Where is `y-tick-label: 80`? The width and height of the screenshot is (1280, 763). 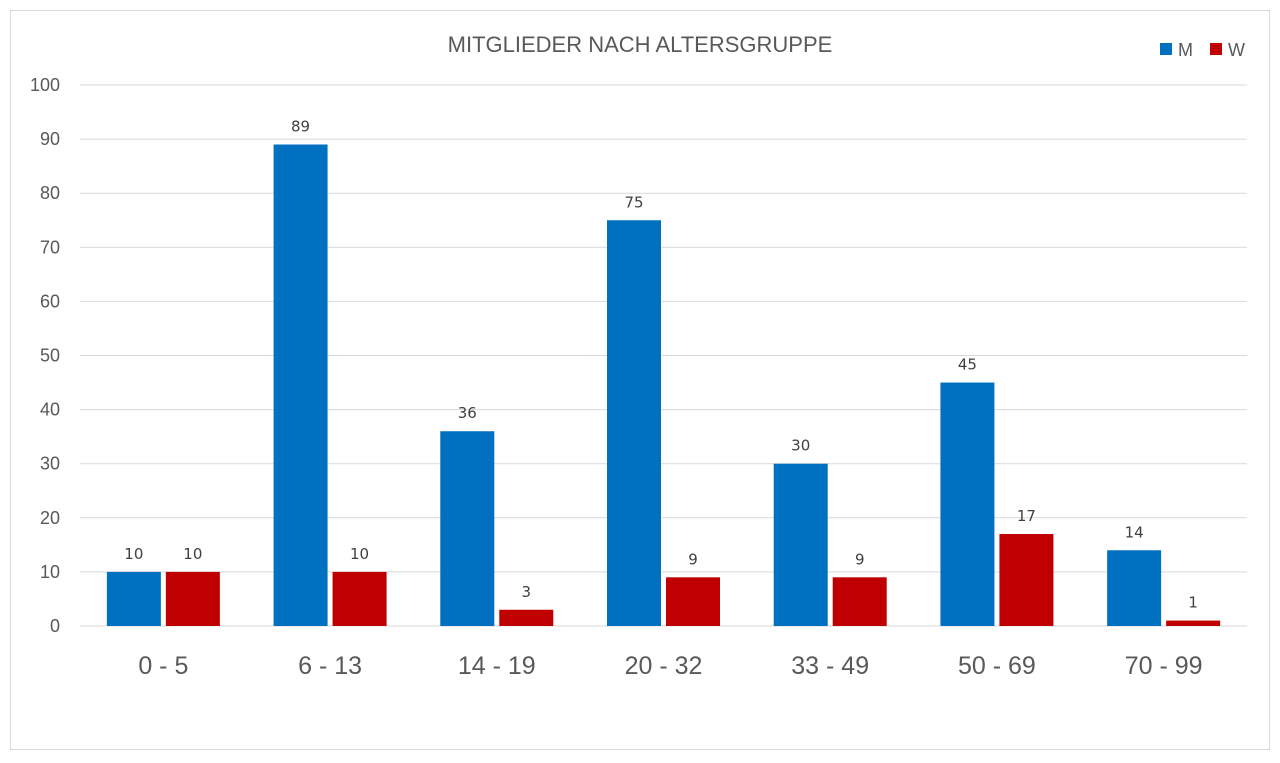
y-tick-label: 80 is located at coordinates (50, 193).